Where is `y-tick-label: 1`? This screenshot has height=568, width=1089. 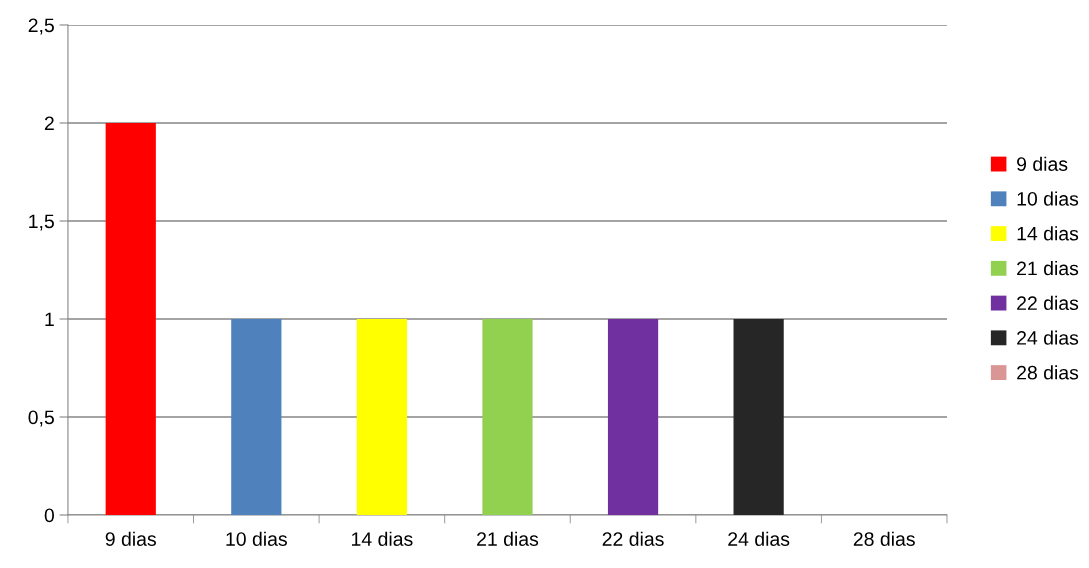 y-tick-label: 1 is located at coordinates (49, 319).